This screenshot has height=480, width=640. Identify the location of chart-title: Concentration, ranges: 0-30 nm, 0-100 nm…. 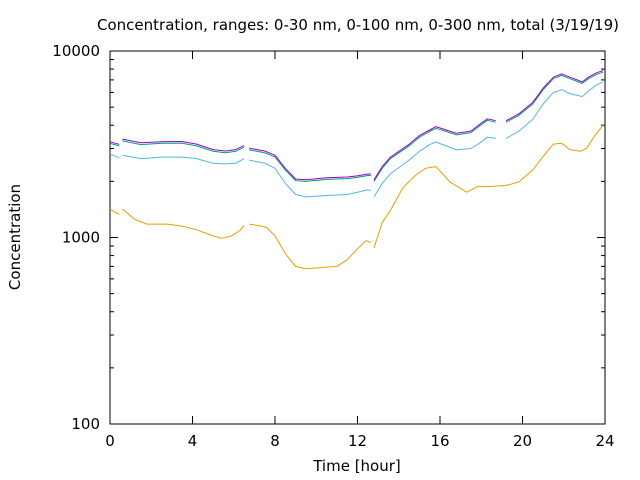
(358, 25).